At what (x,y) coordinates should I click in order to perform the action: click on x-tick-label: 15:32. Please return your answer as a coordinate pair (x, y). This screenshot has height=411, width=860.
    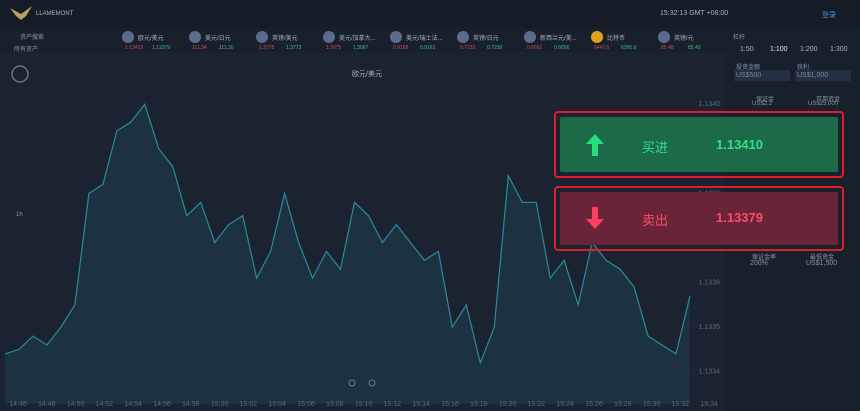
    Looking at the image, I should click on (681, 404).